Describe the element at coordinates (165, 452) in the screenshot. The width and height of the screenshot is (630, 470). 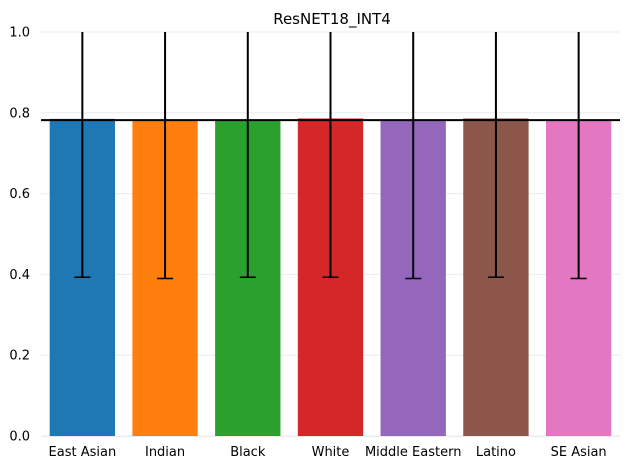
I see `x-tick-label: Indian` at that location.